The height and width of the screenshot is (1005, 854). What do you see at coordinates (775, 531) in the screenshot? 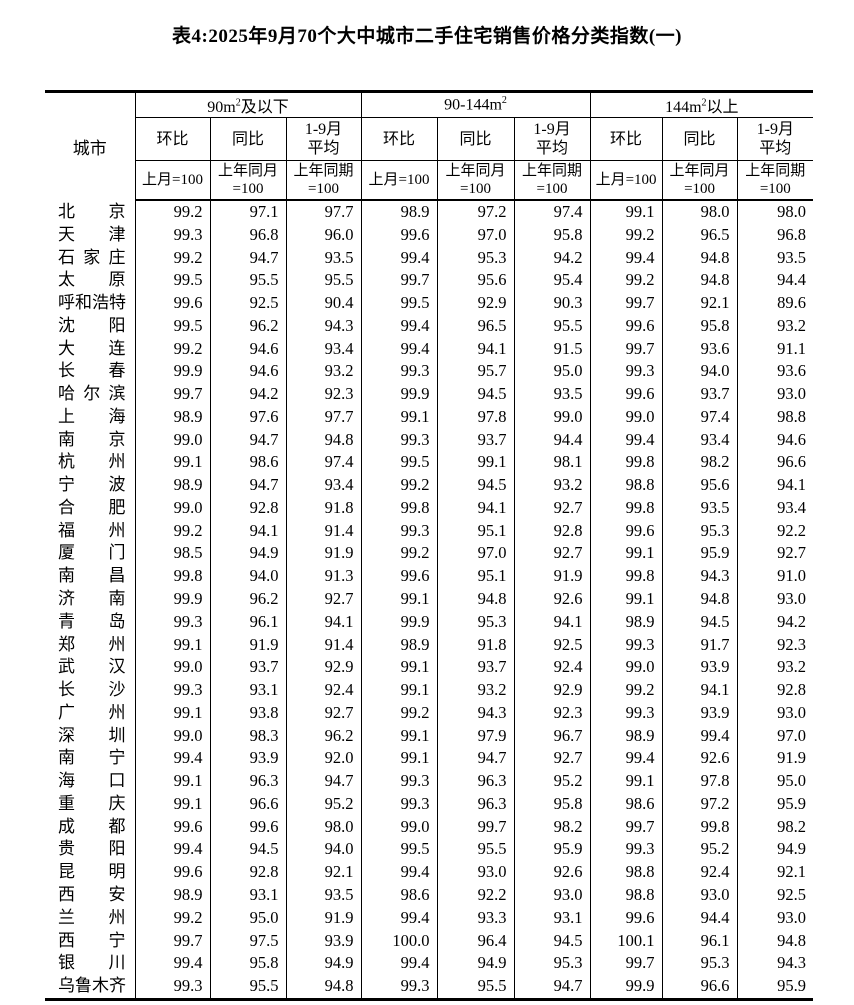
I see `index-value: 92.2` at bounding box center [775, 531].